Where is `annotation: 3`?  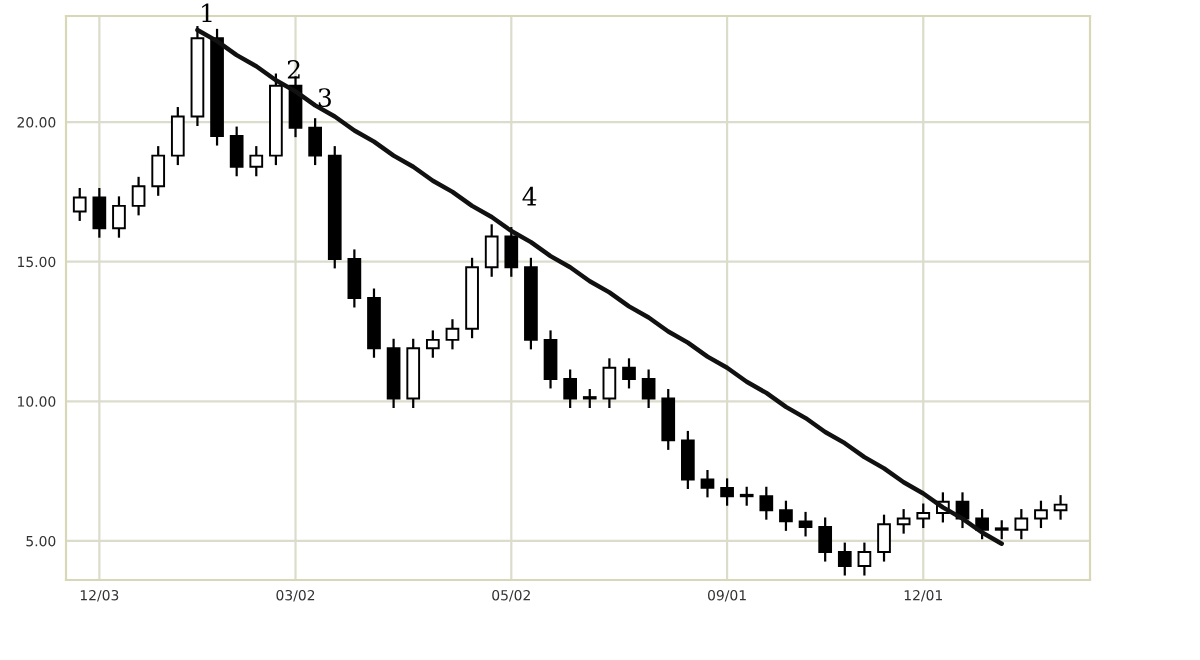
annotation: 3 is located at coordinates (324, 98).